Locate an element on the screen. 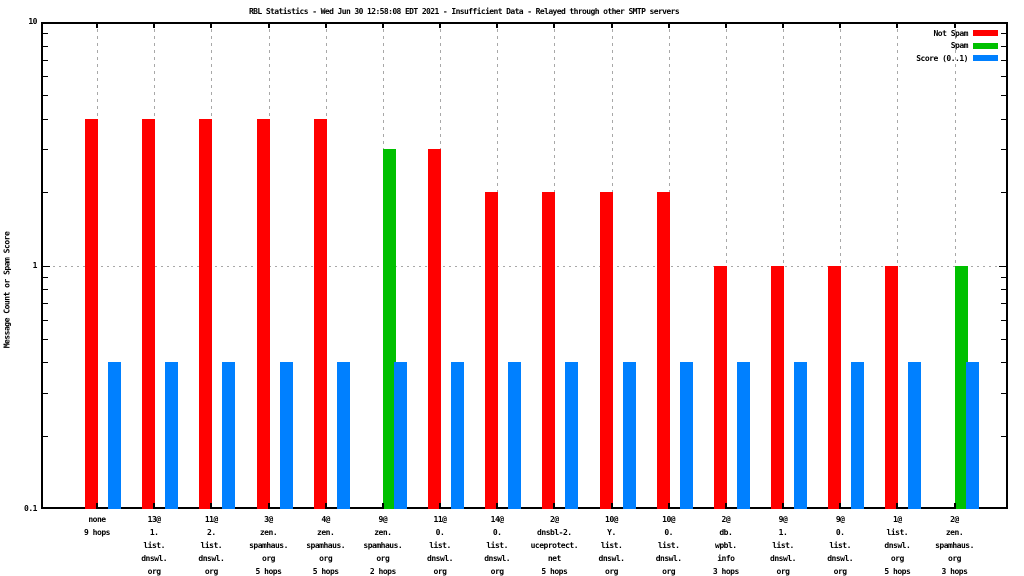 This screenshot has height=576, width=1024. x-category-label: 14@ 0. list. dnswl. org 2 hops is located at coordinates (497, 545).